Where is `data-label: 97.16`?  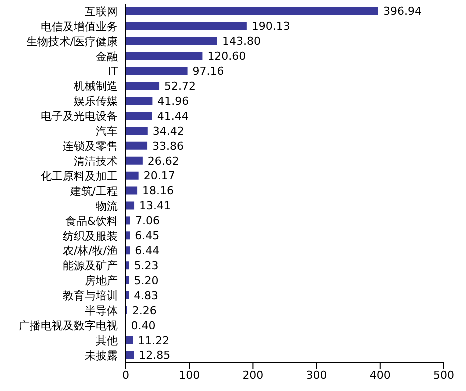 data-label: 97.16 is located at coordinates (208, 71).